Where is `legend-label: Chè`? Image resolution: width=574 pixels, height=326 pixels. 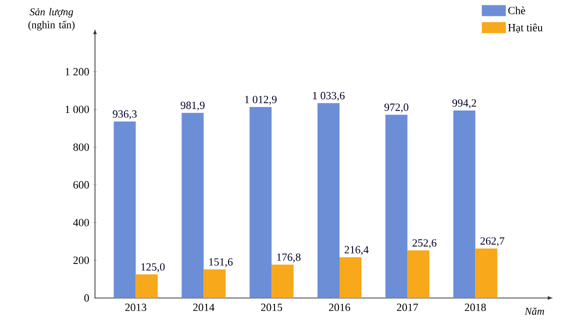 legend-label: Chè is located at coordinates (517, 10).